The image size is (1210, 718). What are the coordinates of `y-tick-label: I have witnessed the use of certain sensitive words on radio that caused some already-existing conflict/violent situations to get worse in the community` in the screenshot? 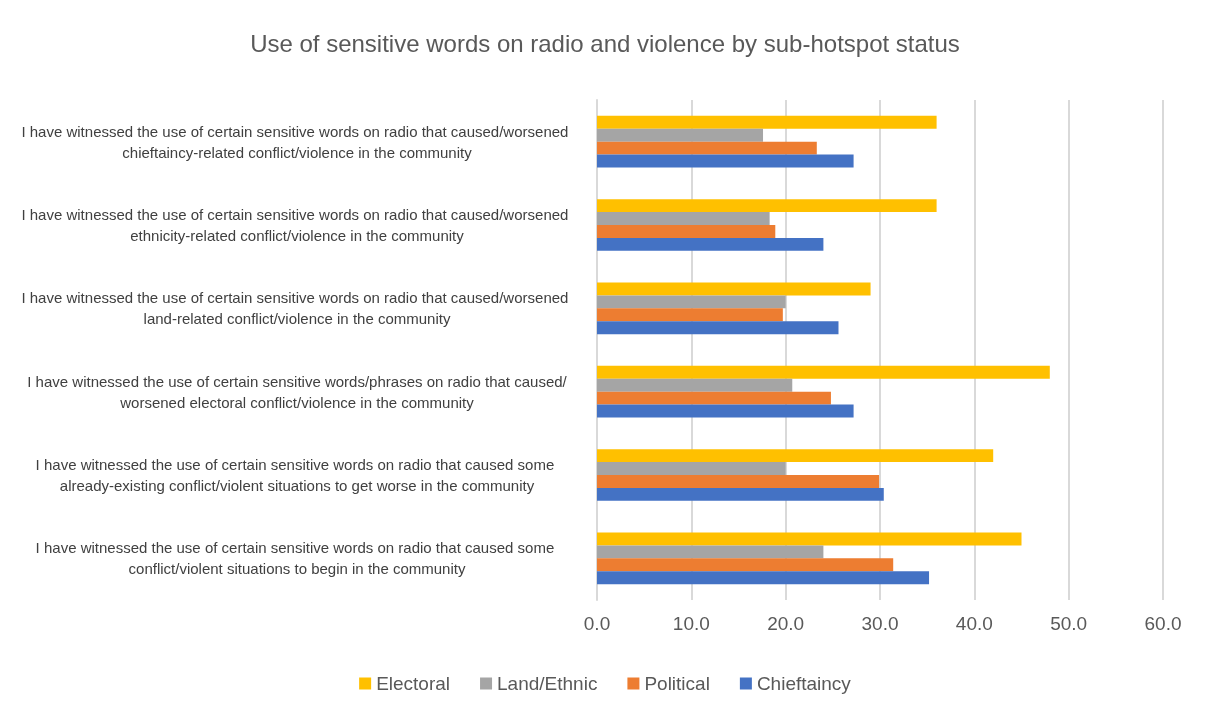 It's located at (297, 475).